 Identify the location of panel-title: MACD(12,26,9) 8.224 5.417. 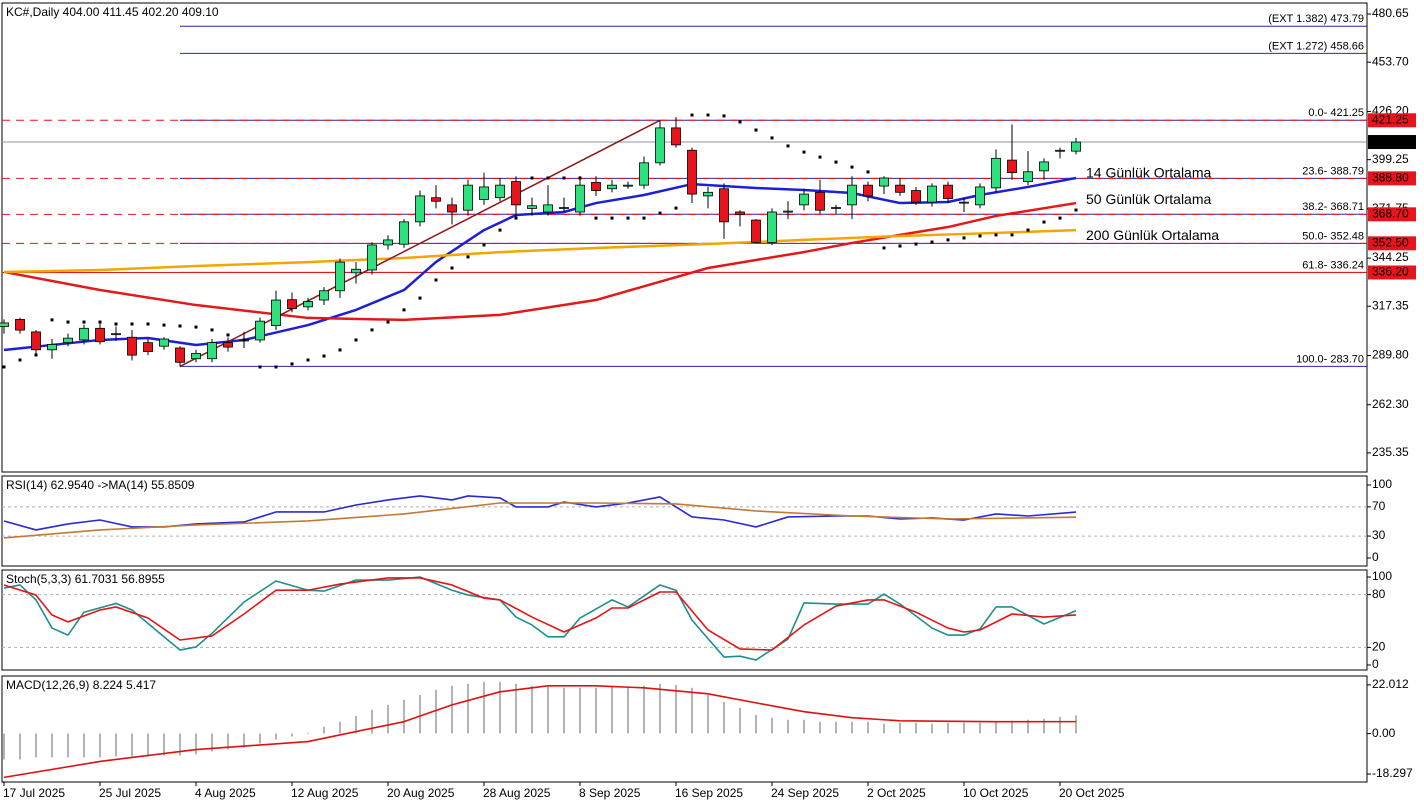
(81, 685).